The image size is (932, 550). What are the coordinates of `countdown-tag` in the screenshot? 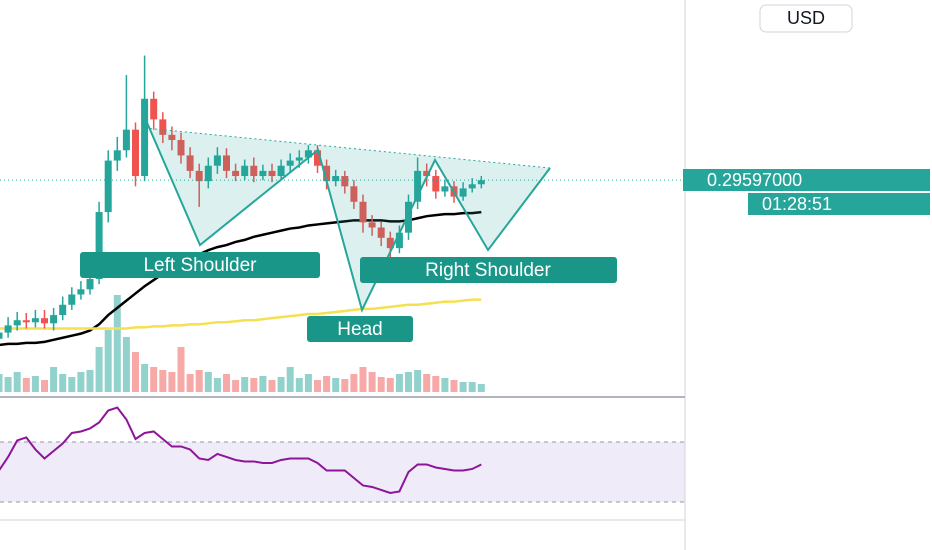 It's located at (839, 204).